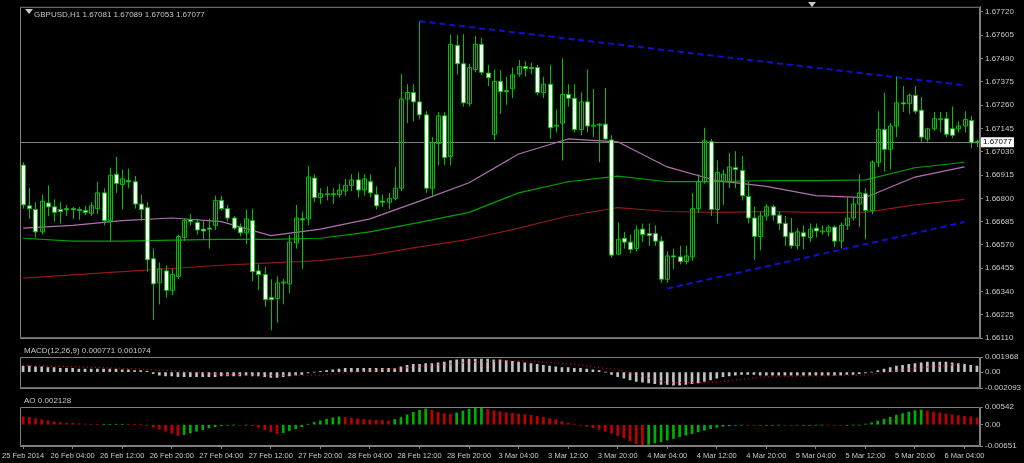 This screenshot has height=463, width=1024. I want to click on y-tick-label: 1.67260, so click(1000, 105).